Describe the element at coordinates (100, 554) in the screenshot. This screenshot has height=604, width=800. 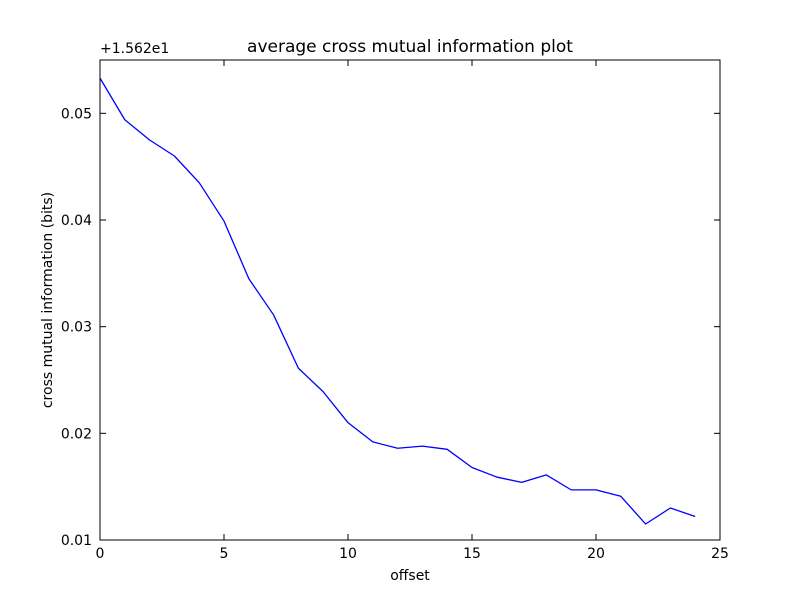
I see `x-tick-label: 0` at that location.